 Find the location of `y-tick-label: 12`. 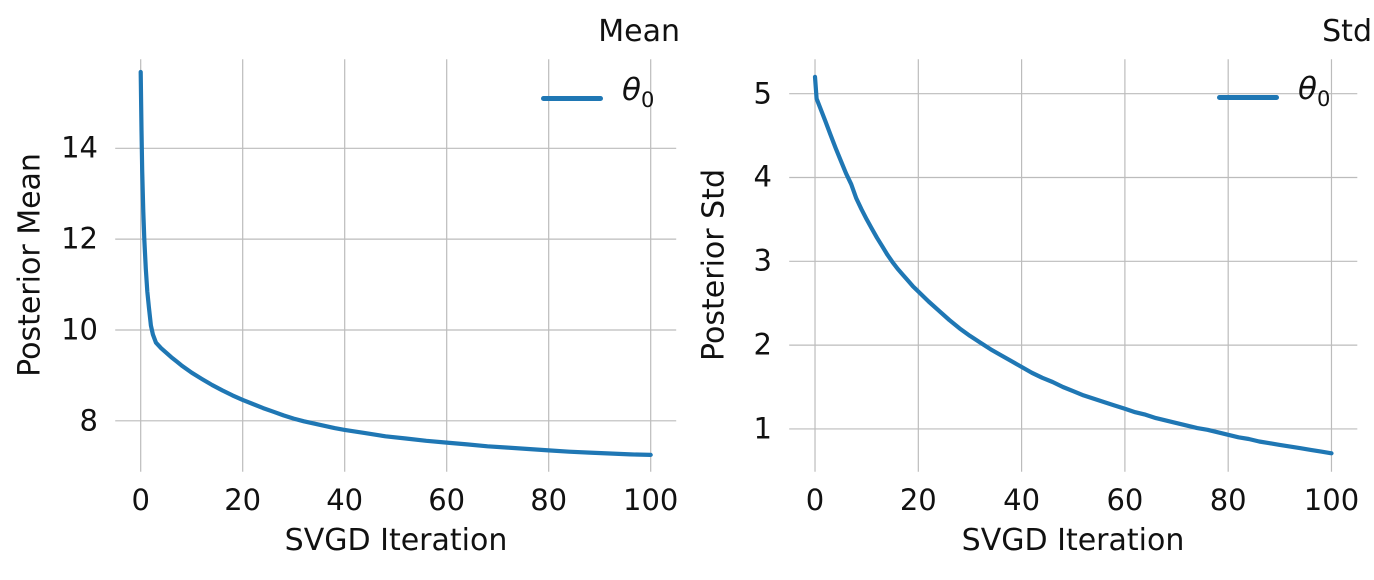

y-tick-label: 12 is located at coordinates (79, 238).